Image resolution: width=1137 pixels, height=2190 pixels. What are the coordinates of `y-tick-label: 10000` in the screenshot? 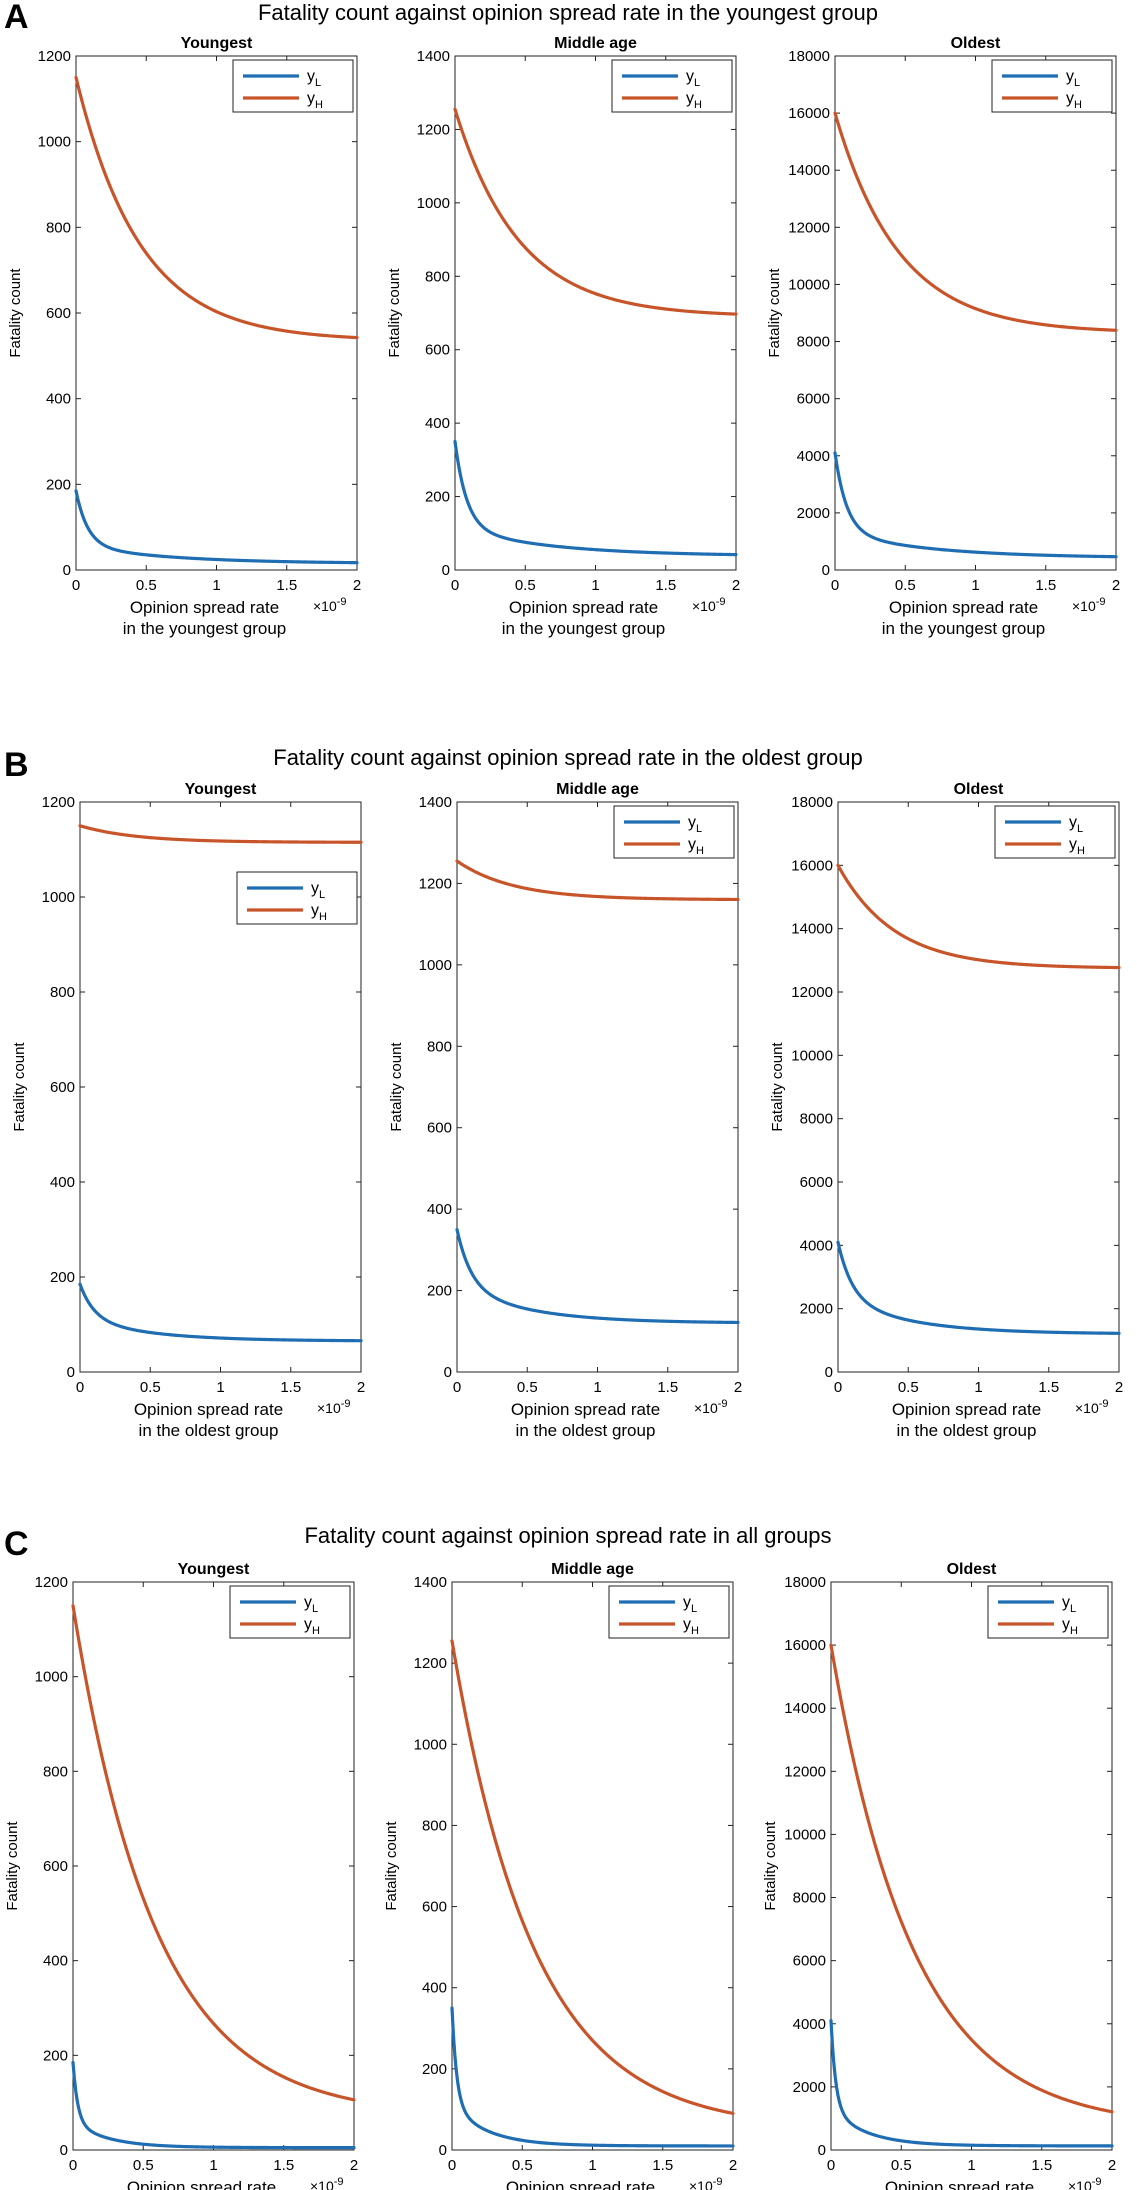 It's located at (812, 1055).